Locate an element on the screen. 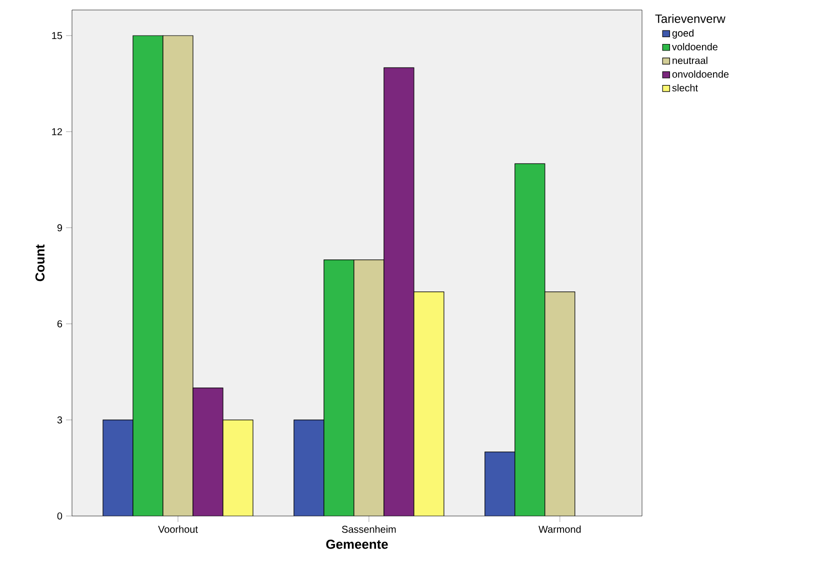 This screenshot has width=838, height=586. legend-label: goed is located at coordinates (683, 34).